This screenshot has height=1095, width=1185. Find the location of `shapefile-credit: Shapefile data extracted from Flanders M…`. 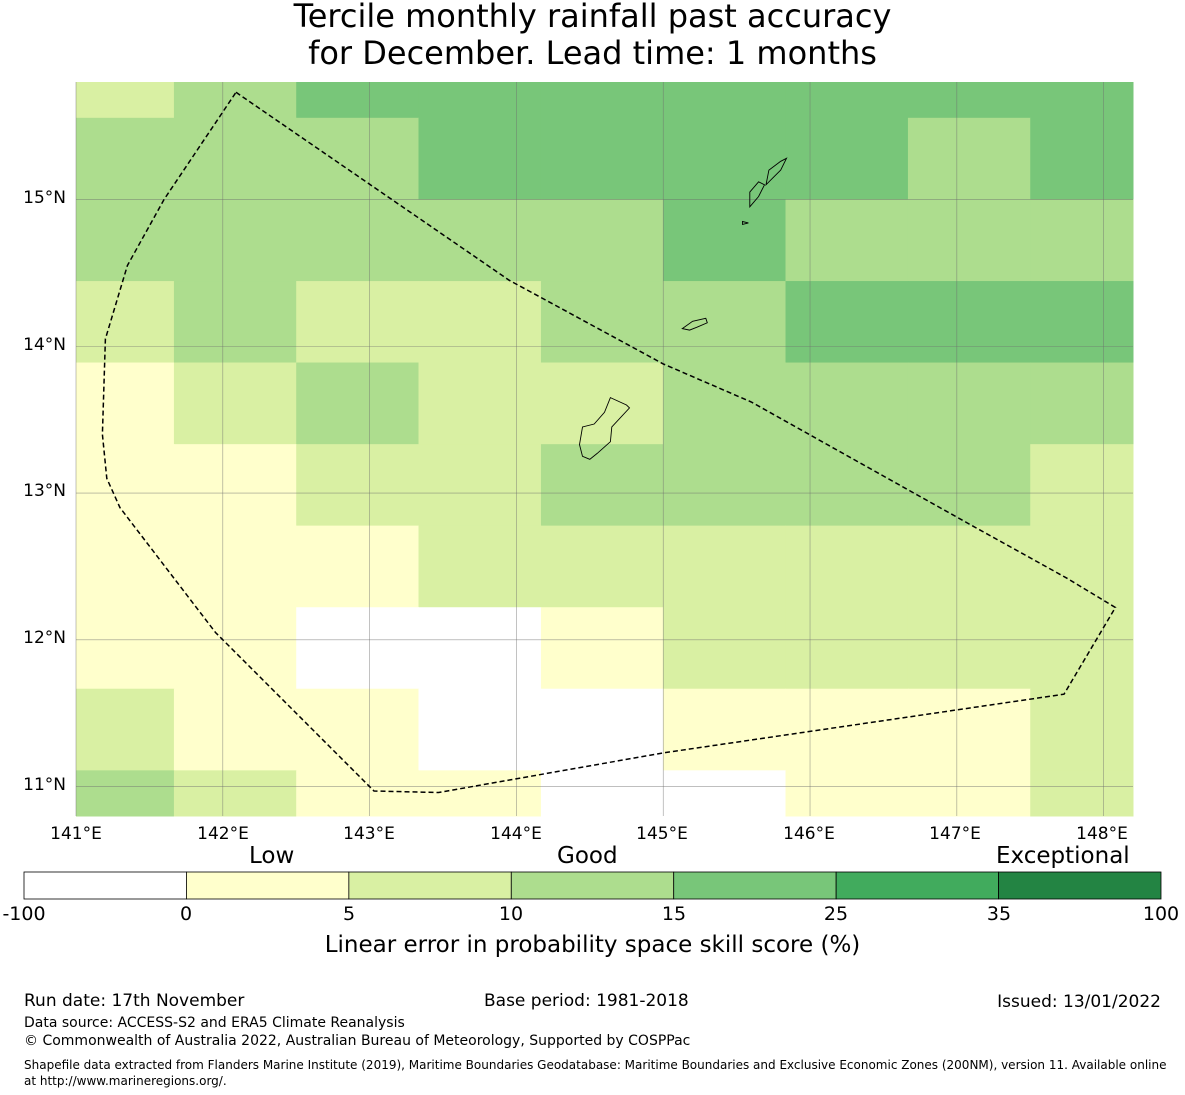

shapefile-credit: Shapefile data extracted from Flanders M… is located at coordinates (595, 1073).